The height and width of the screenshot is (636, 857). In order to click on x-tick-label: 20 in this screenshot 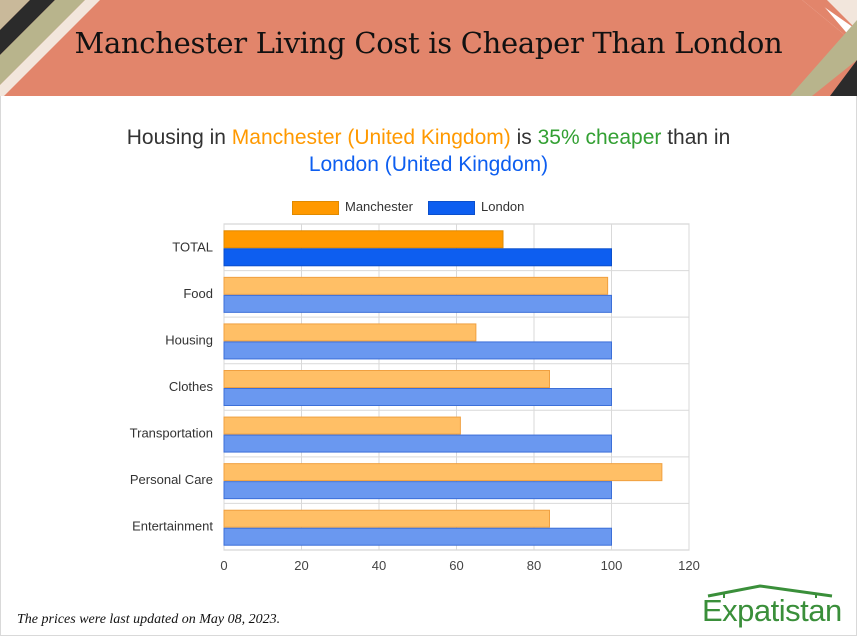, I will do `click(301, 565)`.